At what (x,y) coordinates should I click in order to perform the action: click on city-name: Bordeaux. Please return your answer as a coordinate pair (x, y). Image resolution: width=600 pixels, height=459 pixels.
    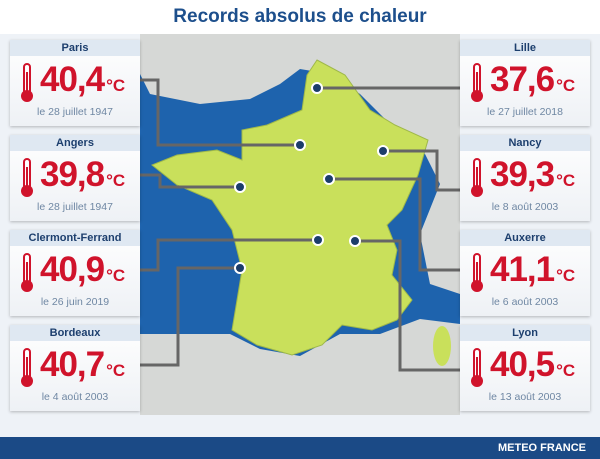
    Looking at the image, I should click on (75, 333).